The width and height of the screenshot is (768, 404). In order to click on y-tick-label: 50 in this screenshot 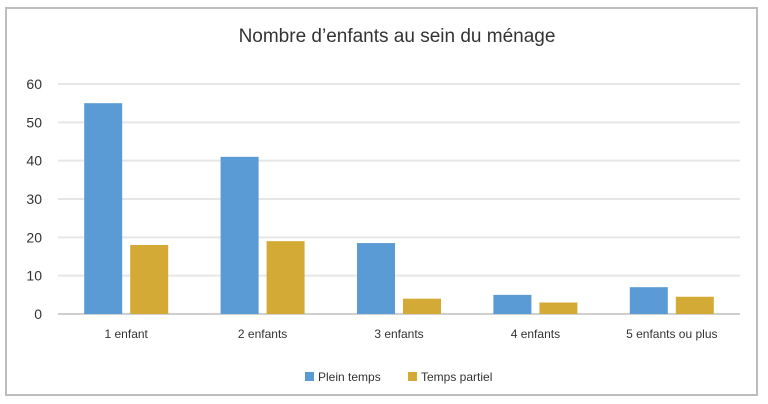, I will do `click(34, 122)`.